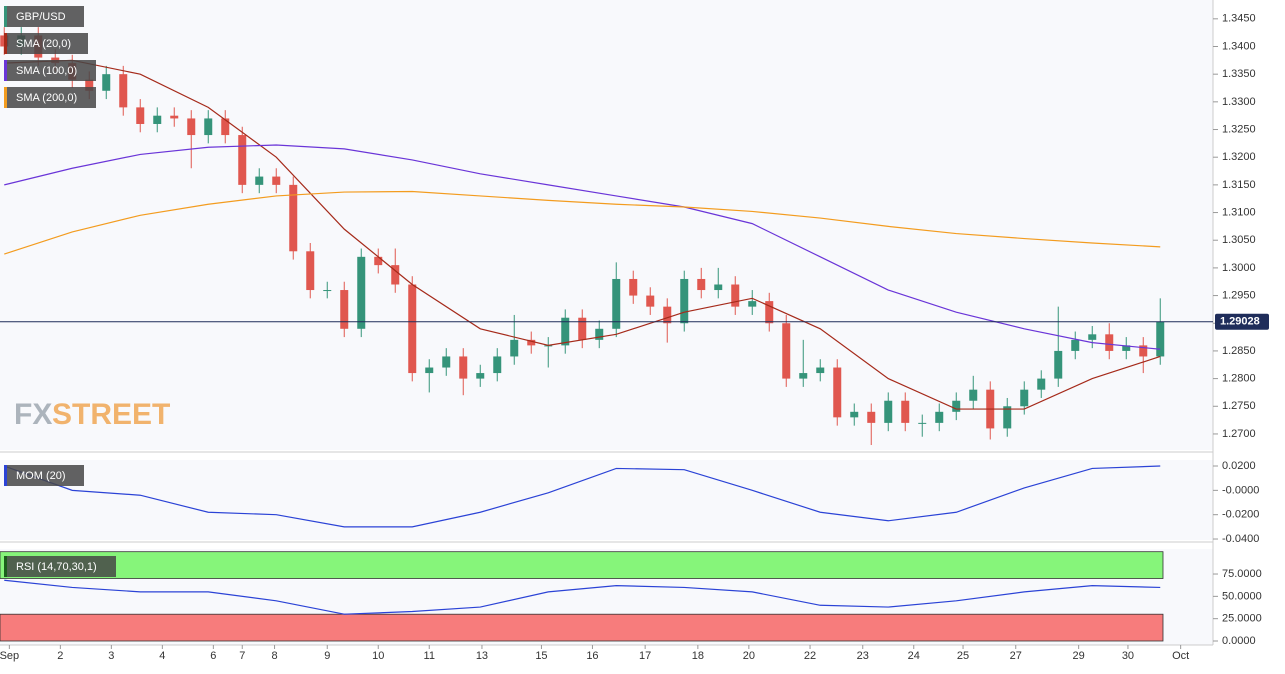 This screenshot has width=1285, height=674. Describe the element at coordinates (9, 656) in the screenshot. I see `x-tick-label: Sep` at that location.